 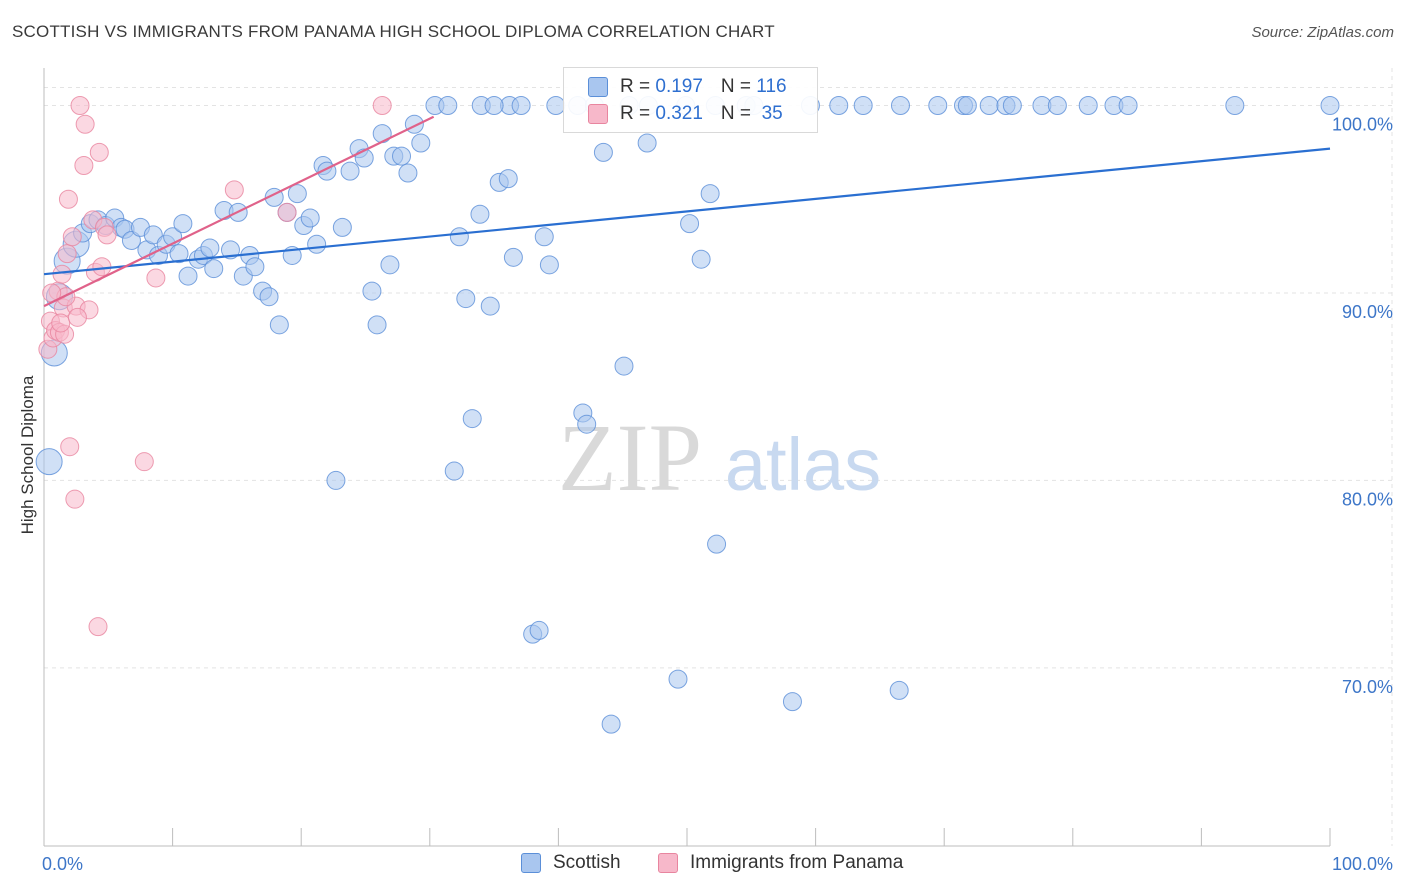 I want to click on x-tick-labels: 0.0% 100.0%, so click(x=717, y=864).